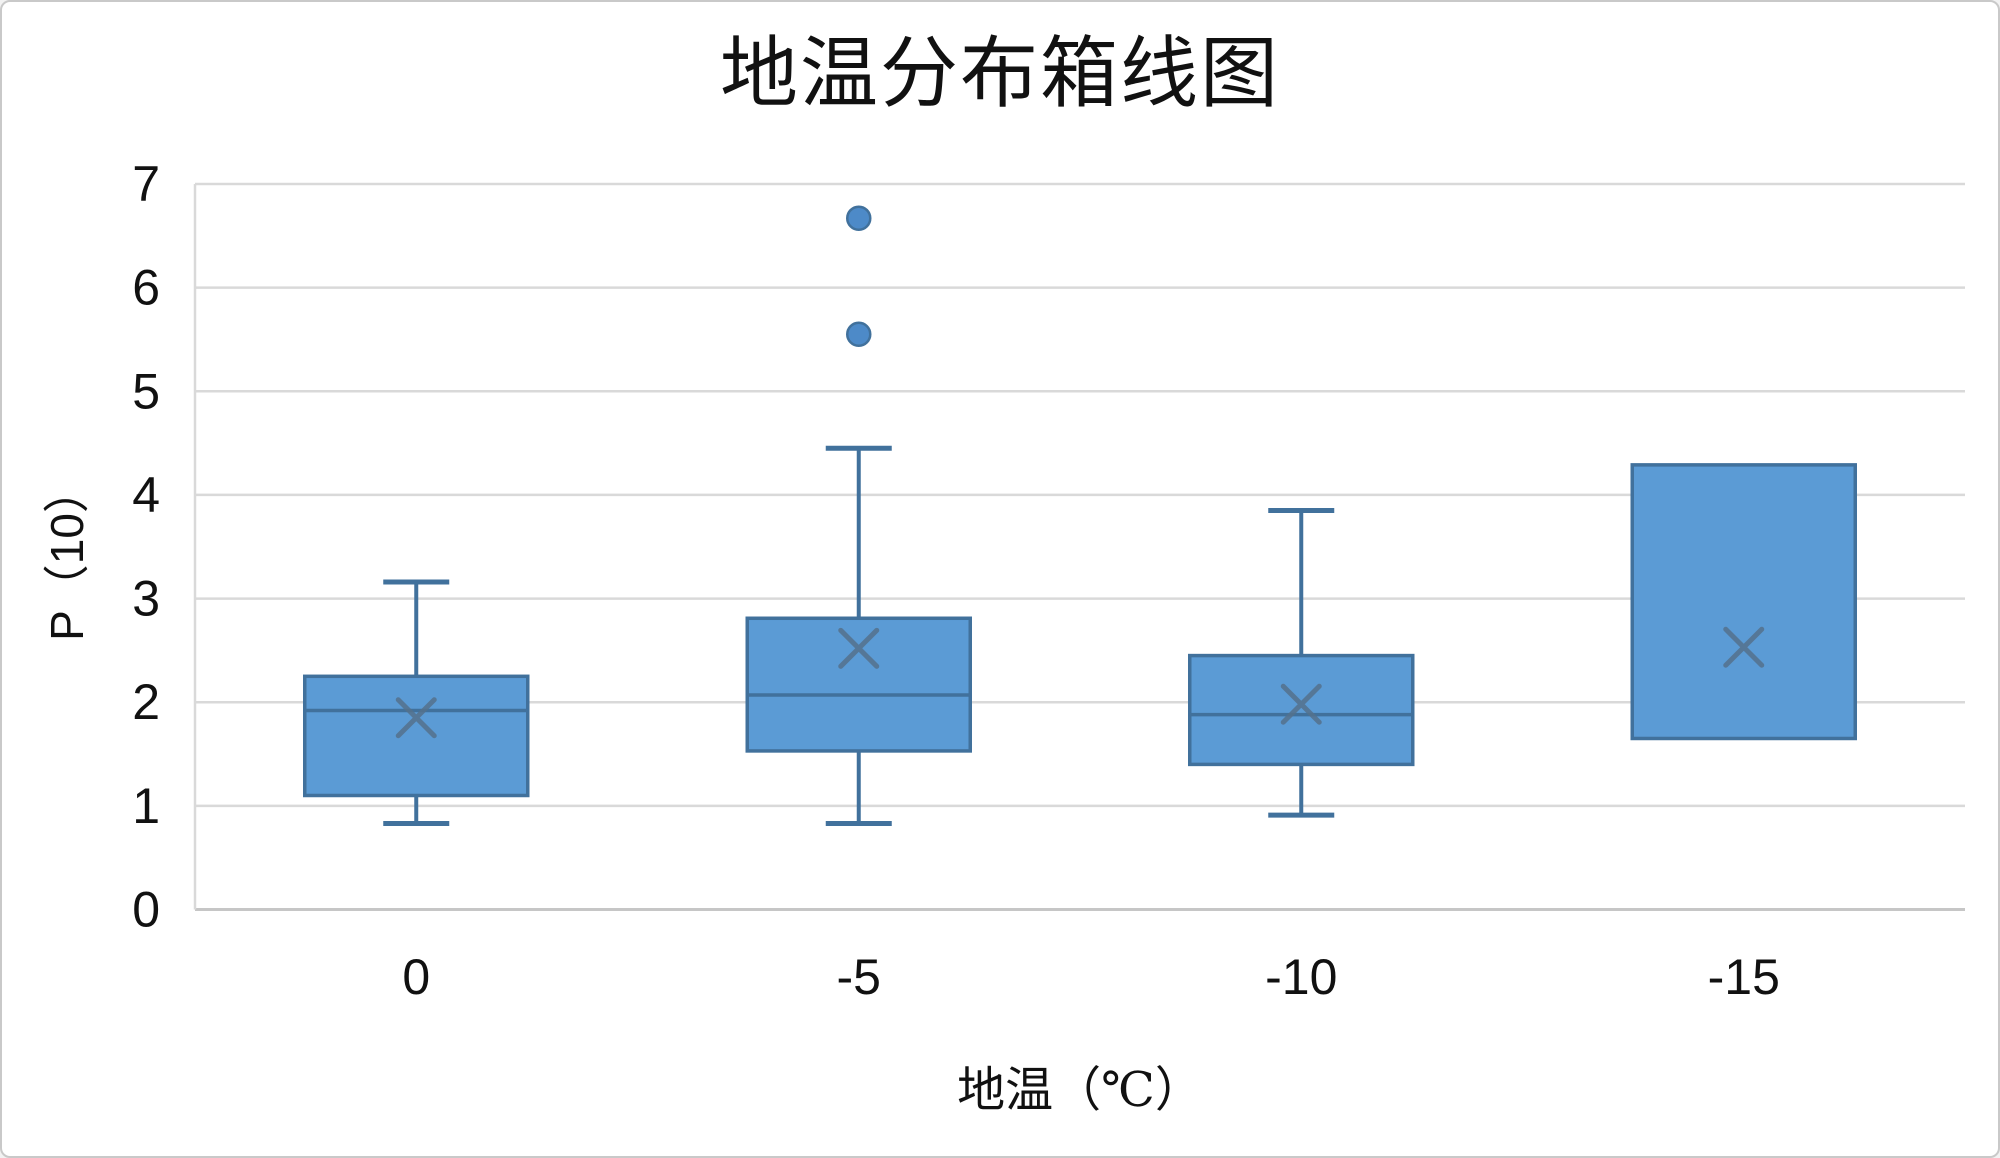 The width and height of the screenshot is (2000, 1158). I want to click on y-tick-label: 2, so click(146, 702).